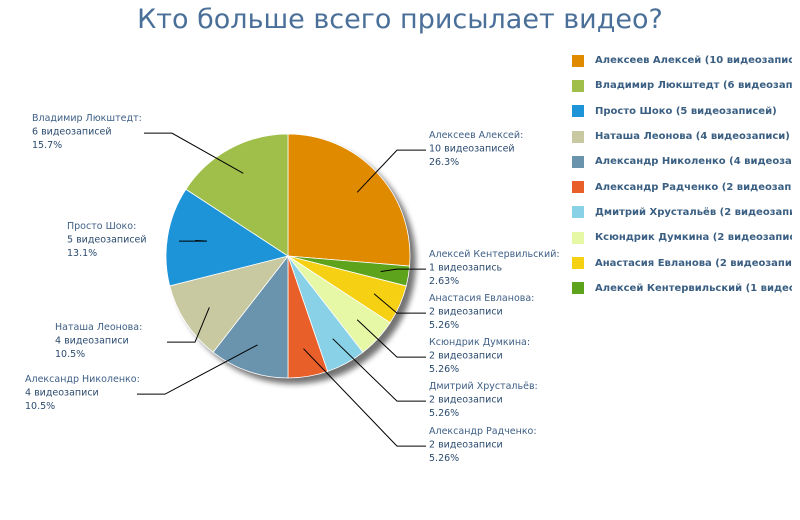 The width and height of the screenshot is (800, 520). What do you see at coordinates (250, 316) in the screenshot?
I see `pie-slice-александр-николенко` at bounding box center [250, 316].